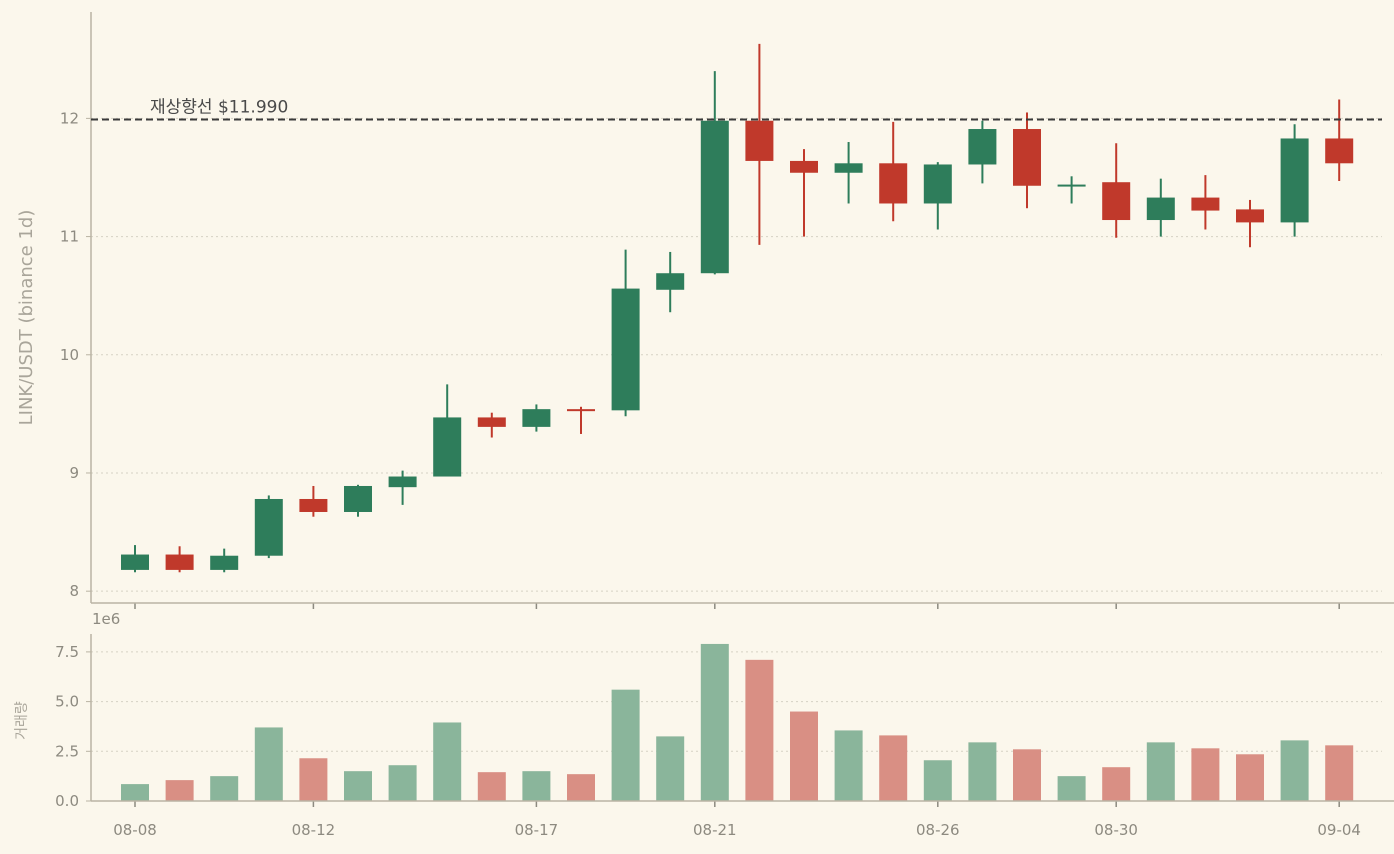 This screenshot has width=1394, height=854. What do you see at coordinates (106, 619) in the screenshot?
I see `volume-scale-label: 1e6` at bounding box center [106, 619].